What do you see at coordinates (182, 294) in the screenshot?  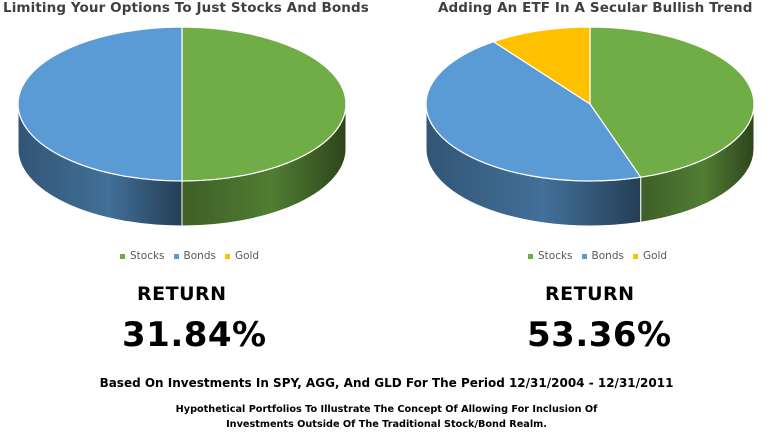 I see `return-label-left: RETURN` at bounding box center [182, 294].